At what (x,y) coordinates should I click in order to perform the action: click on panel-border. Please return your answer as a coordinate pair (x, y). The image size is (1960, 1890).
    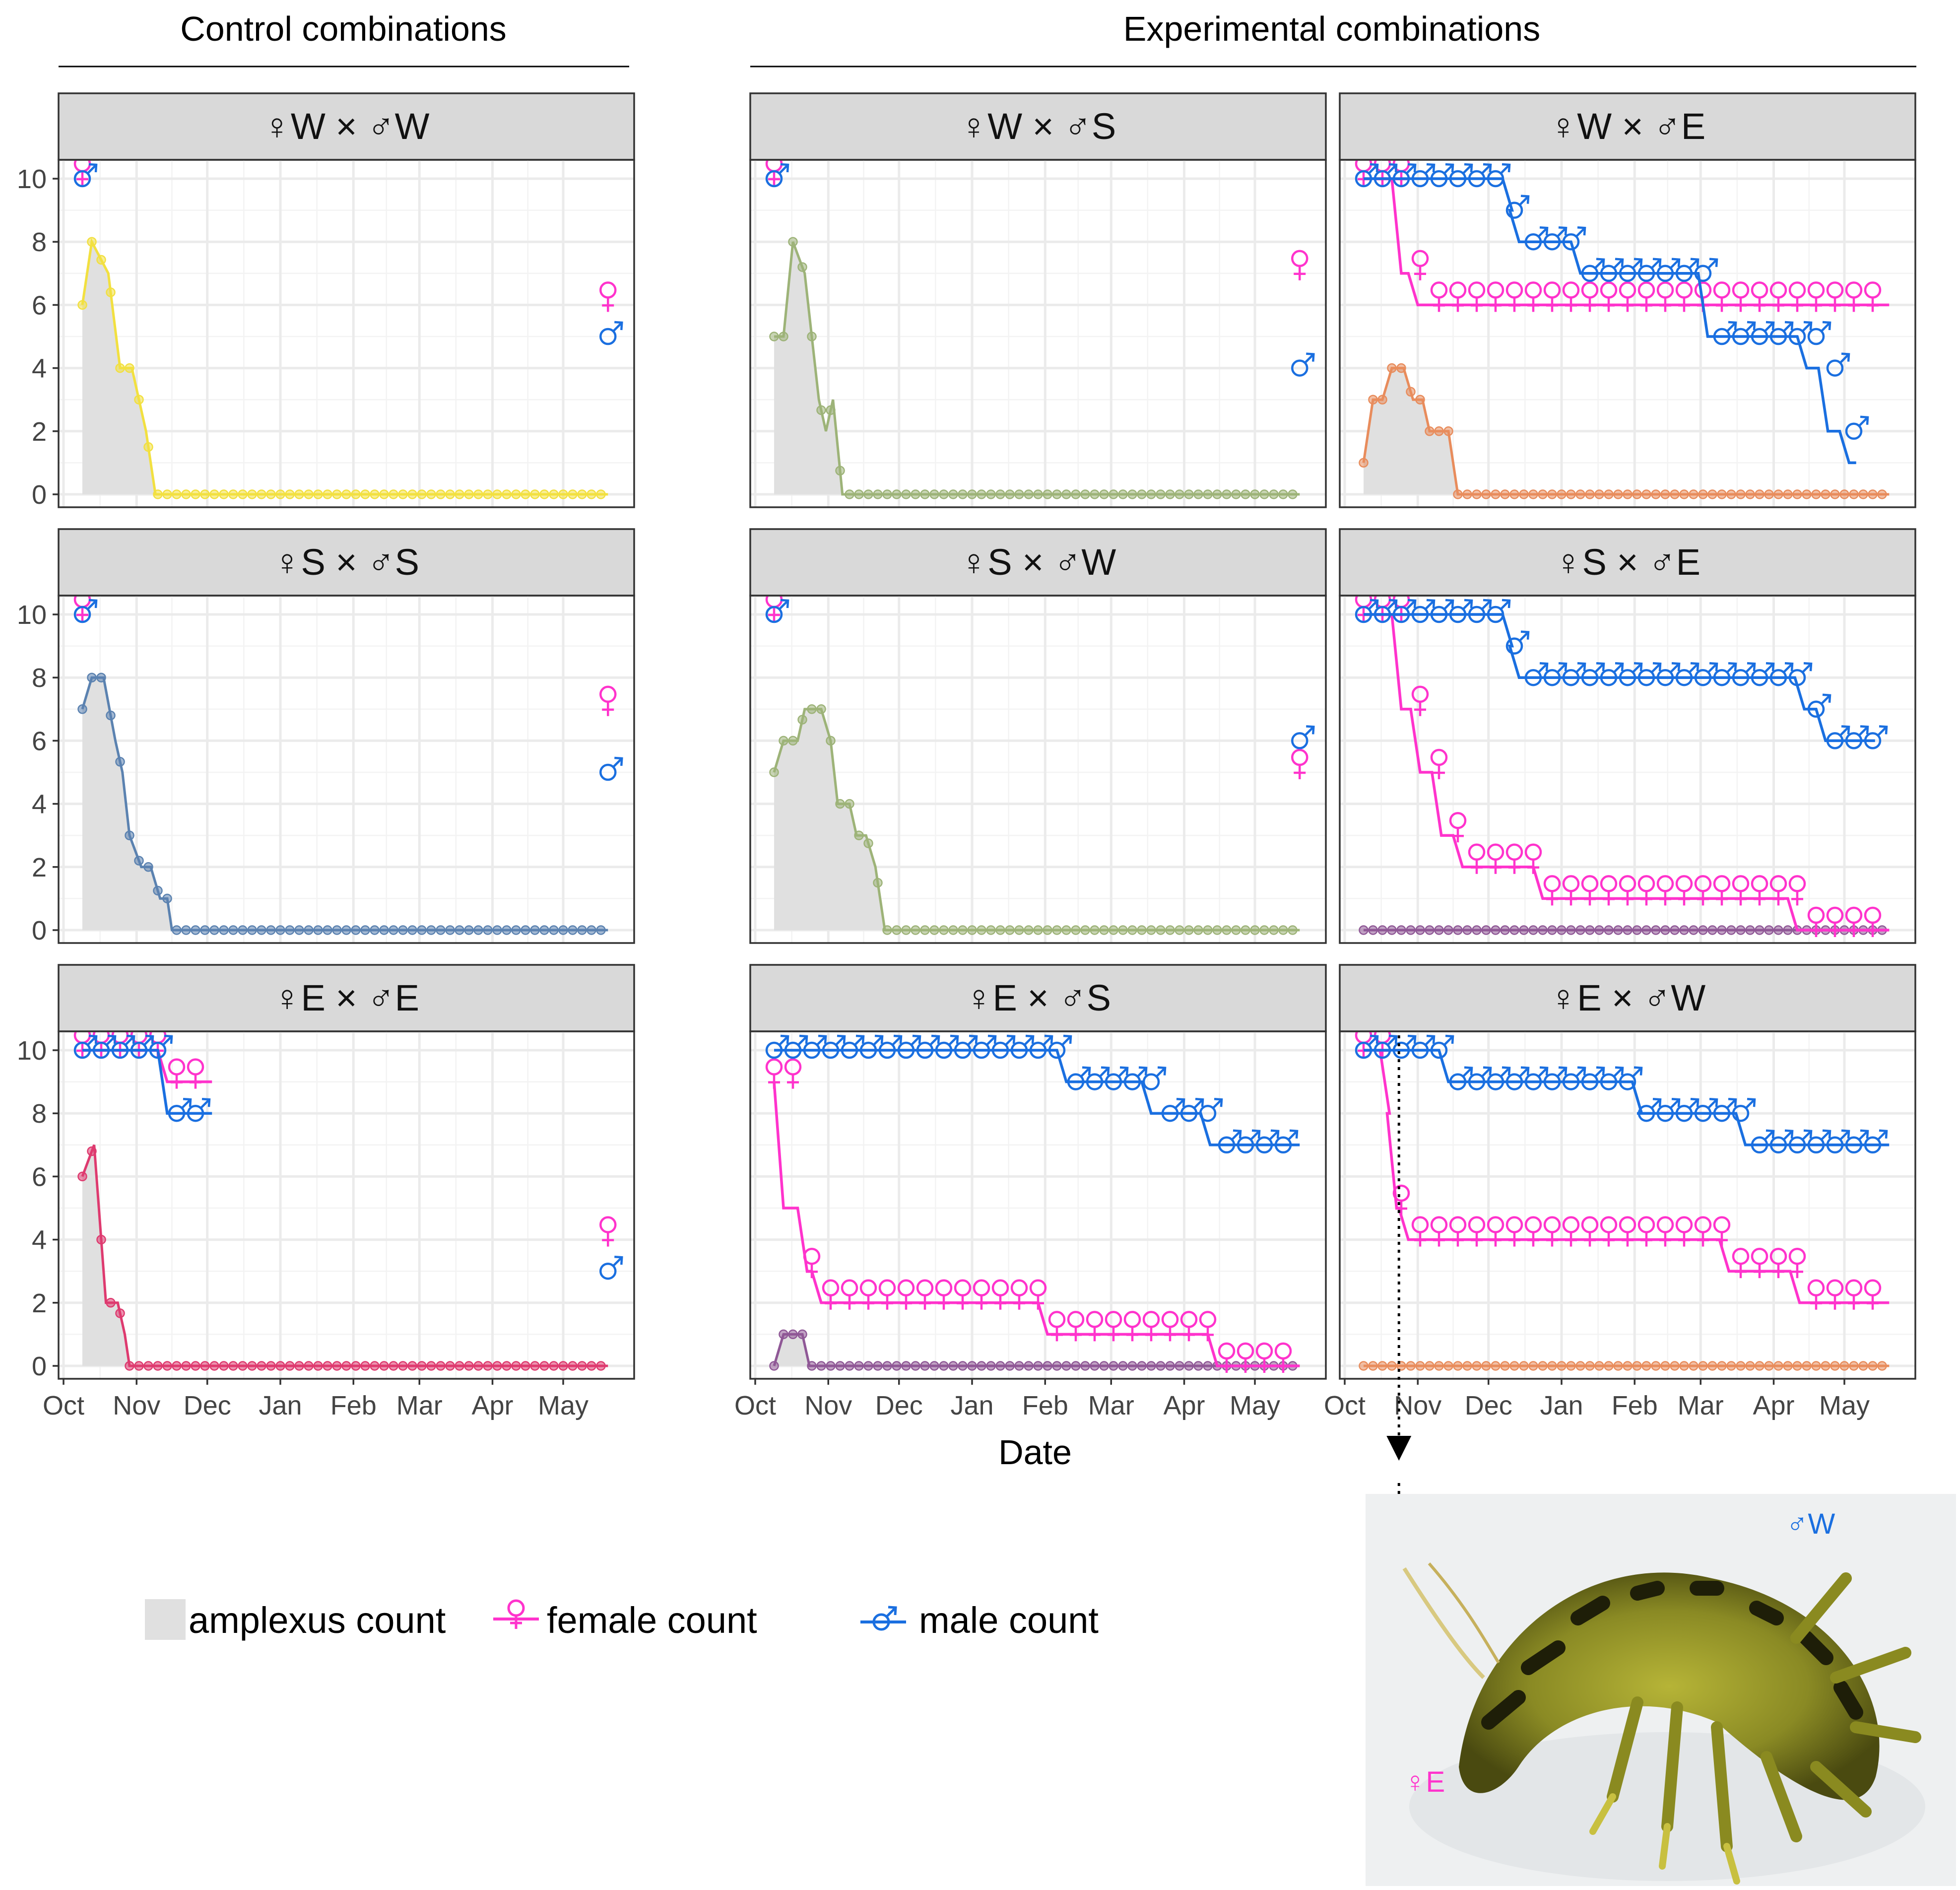
    Looking at the image, I should click on (1627, 1205).